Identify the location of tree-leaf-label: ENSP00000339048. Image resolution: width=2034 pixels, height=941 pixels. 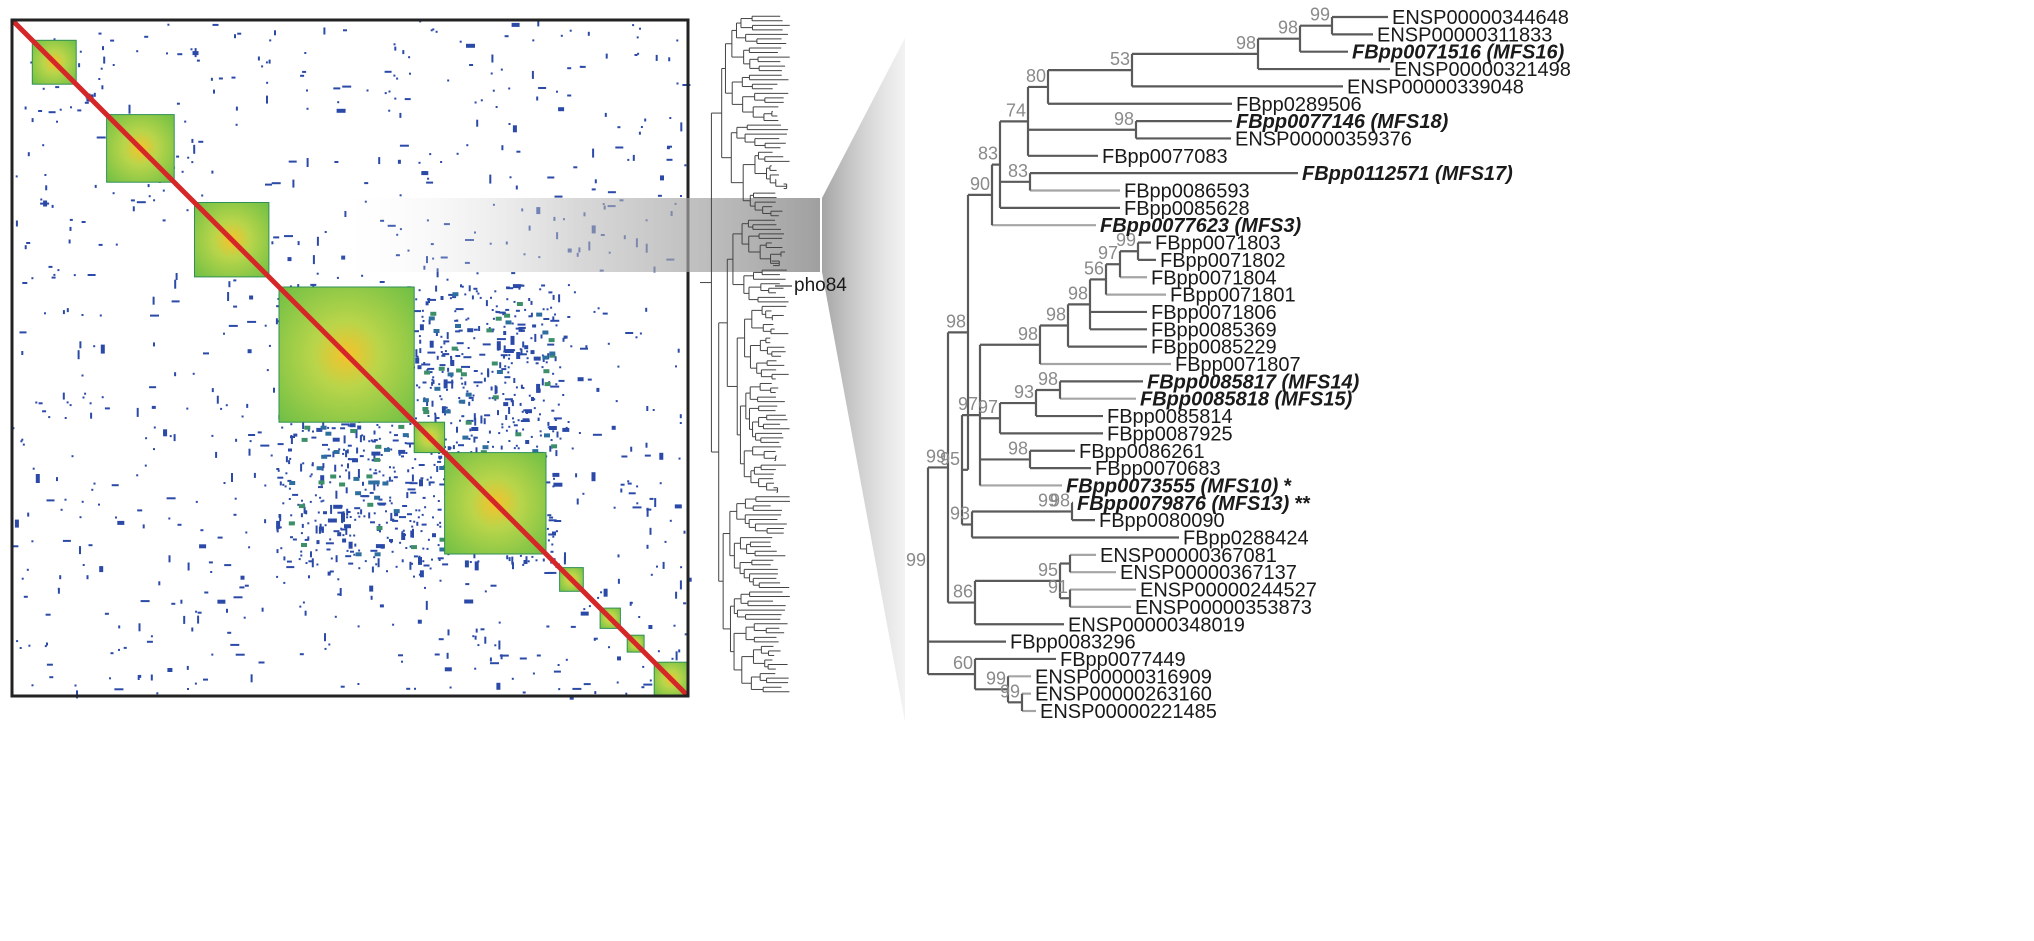
(1435, 87).